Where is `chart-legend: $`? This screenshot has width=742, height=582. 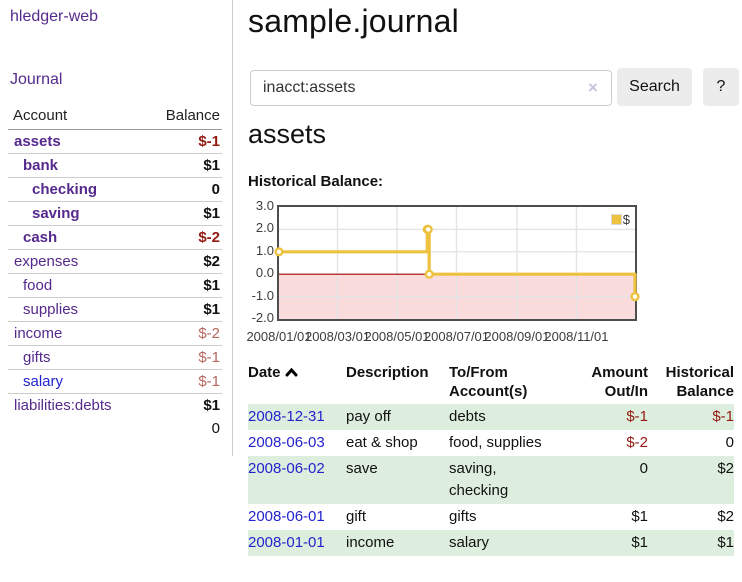 chart-legend: $ is located at coordinates (620, 219).